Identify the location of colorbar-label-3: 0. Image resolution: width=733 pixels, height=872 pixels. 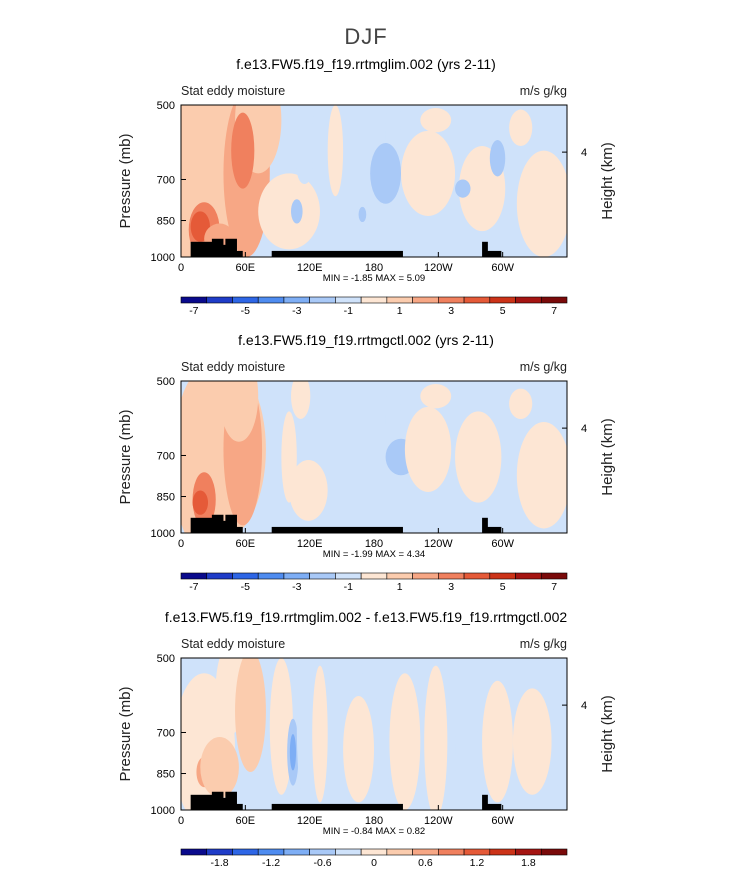
(374, 863).